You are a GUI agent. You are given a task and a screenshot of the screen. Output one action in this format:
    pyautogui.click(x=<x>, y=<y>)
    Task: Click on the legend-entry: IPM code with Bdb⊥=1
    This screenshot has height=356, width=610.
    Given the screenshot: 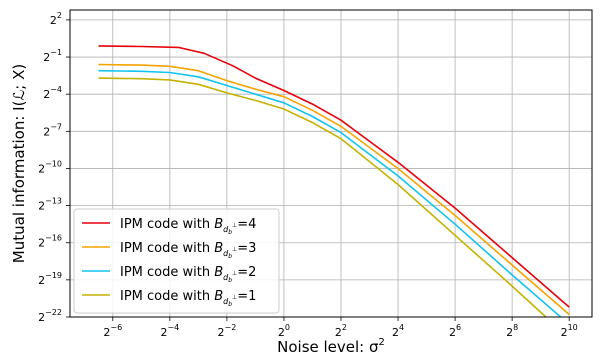 What is the action you would take?
    pyautogui.click(x=188, y=298)
    